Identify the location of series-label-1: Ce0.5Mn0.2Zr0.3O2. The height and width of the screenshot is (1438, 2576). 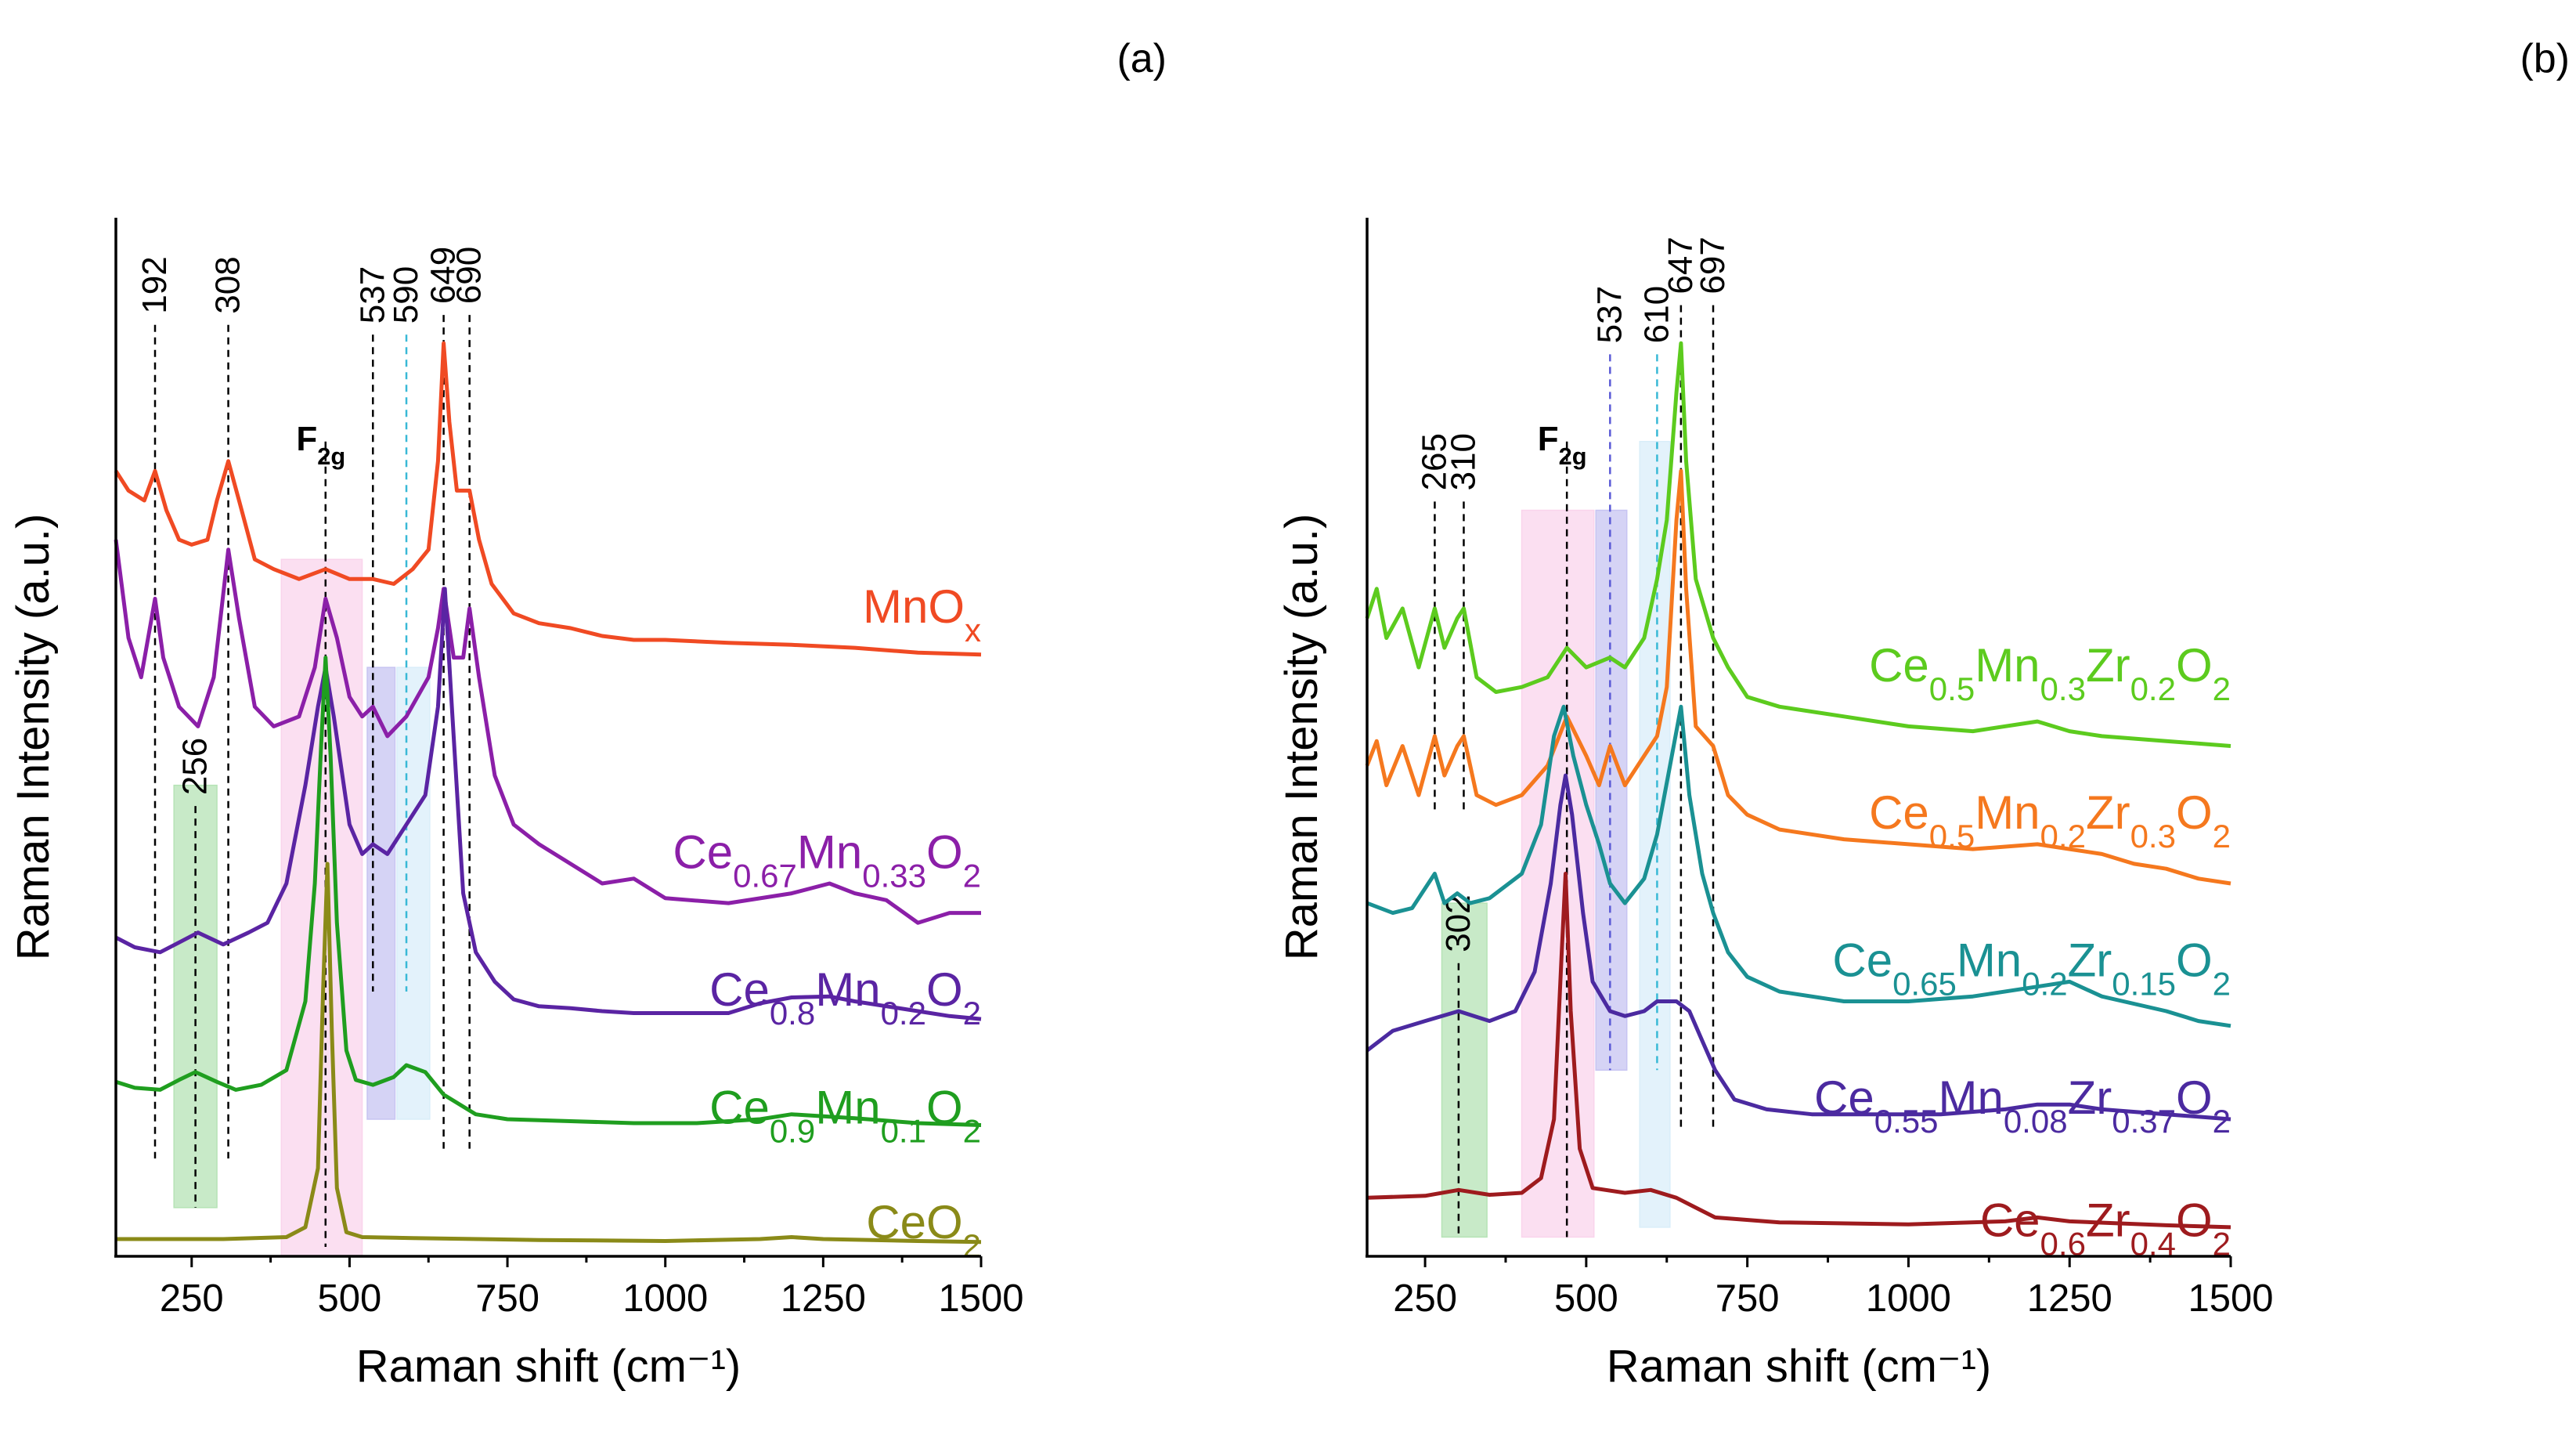
(2050, 820).